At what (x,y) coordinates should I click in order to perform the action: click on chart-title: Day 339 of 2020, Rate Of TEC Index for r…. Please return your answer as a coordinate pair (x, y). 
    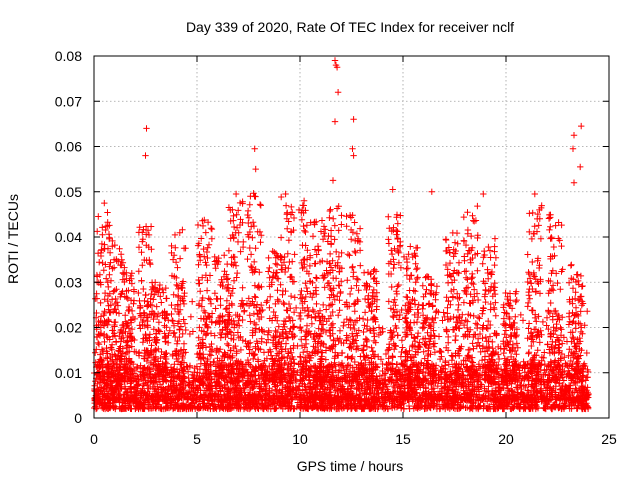
    Looking at the image, I should click on (350, 27).